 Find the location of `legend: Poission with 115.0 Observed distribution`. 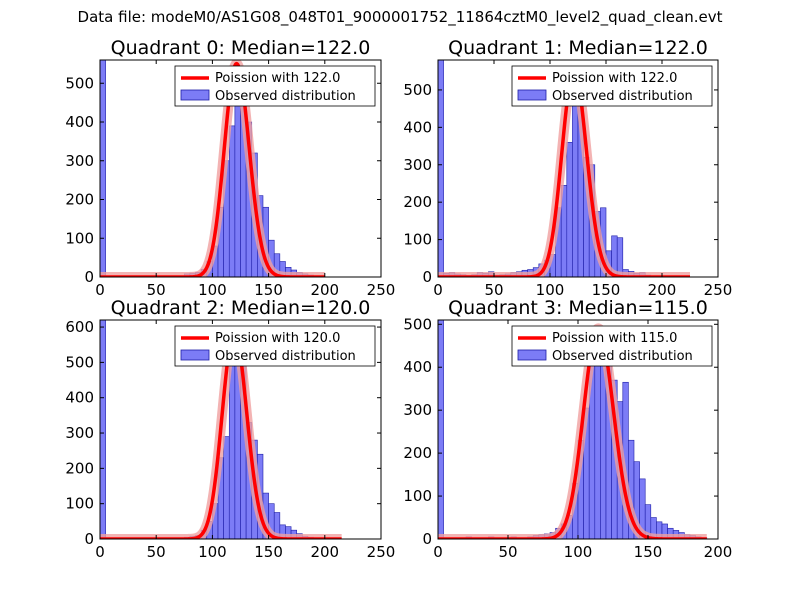

legend: Poission with 115.0 Observed distribution is located at coordinates (612, 346).